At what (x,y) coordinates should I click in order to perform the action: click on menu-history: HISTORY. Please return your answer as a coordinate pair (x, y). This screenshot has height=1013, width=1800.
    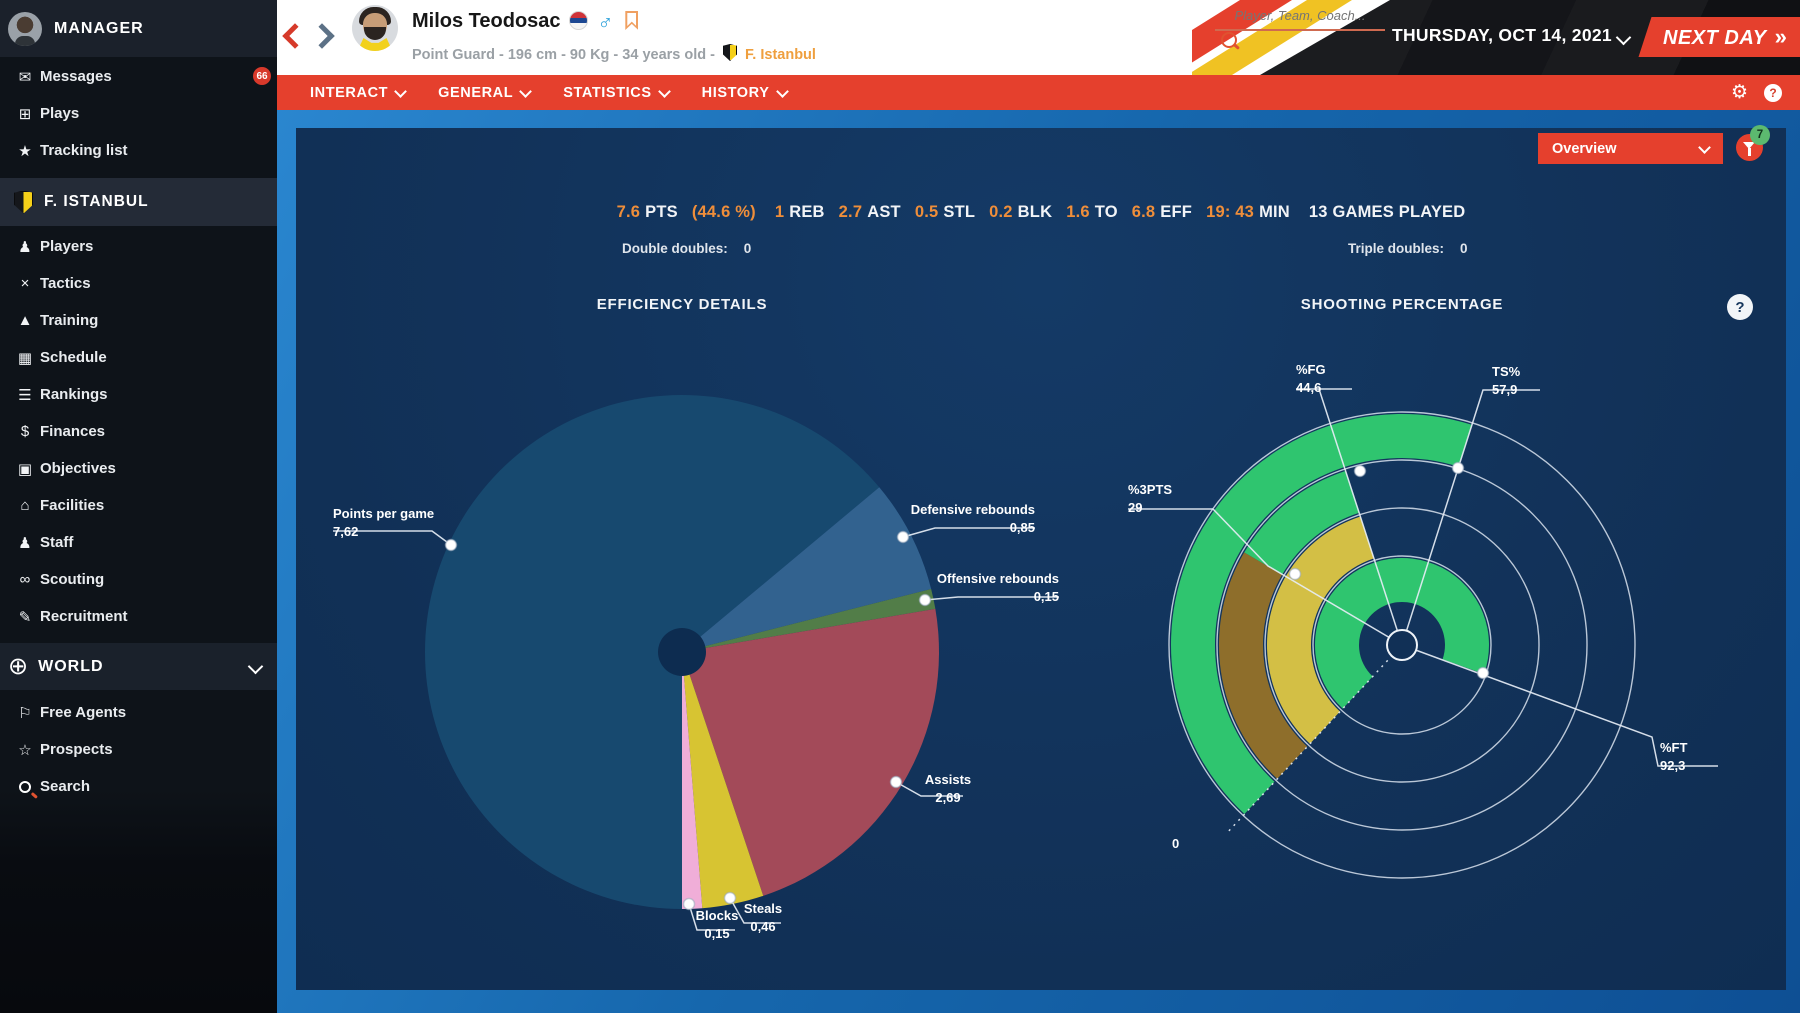
    Looking at the image, I should click on (745, 92).